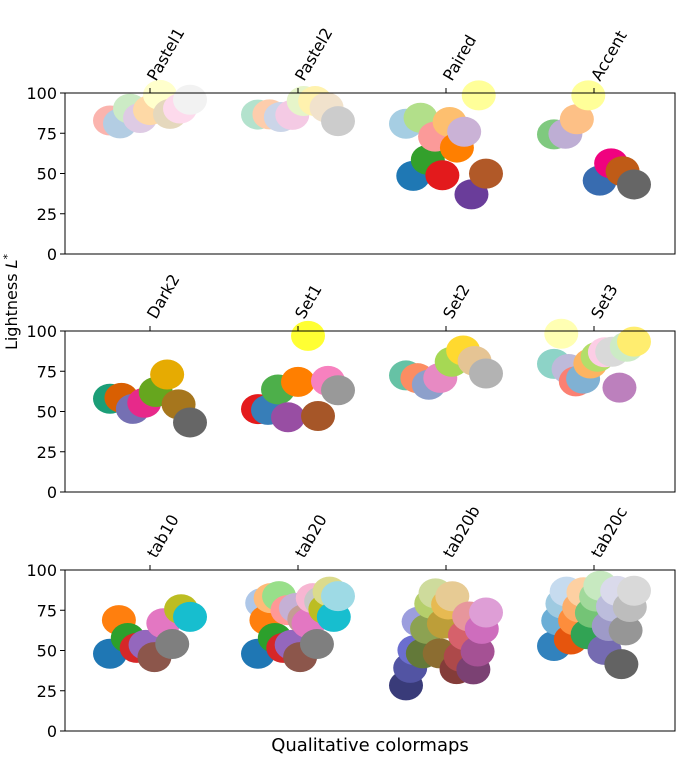  Describe the element at coordinates (594, 360) in the screenshot. I see `colormap-Set3` at that location.